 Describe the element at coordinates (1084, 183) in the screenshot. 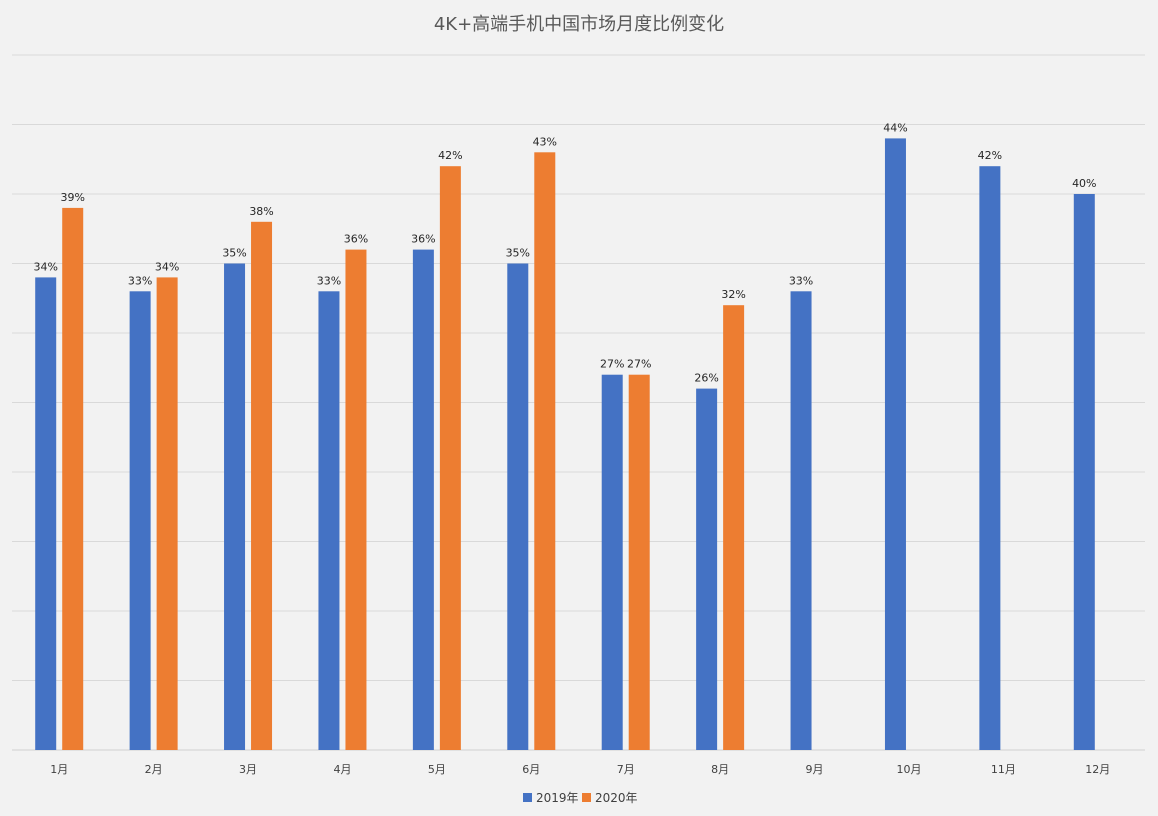

I see `data-label: 40%` at that location.